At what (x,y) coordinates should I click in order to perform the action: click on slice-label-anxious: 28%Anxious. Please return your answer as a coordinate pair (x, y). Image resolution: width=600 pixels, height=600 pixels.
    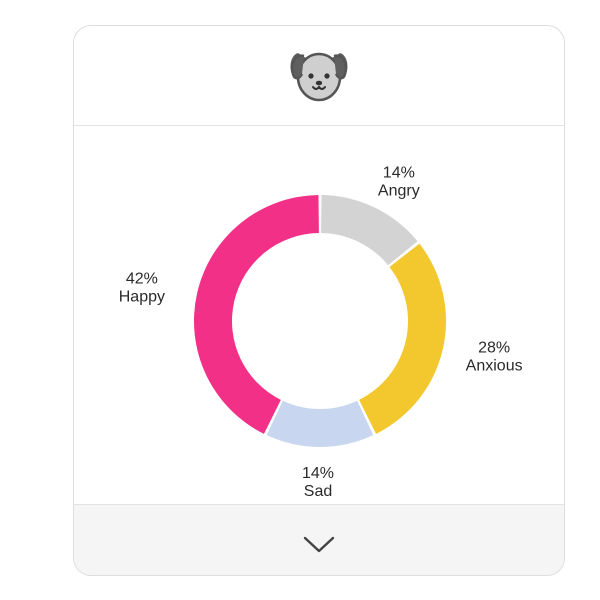
    Looking at the image, I should click on (494, 356).